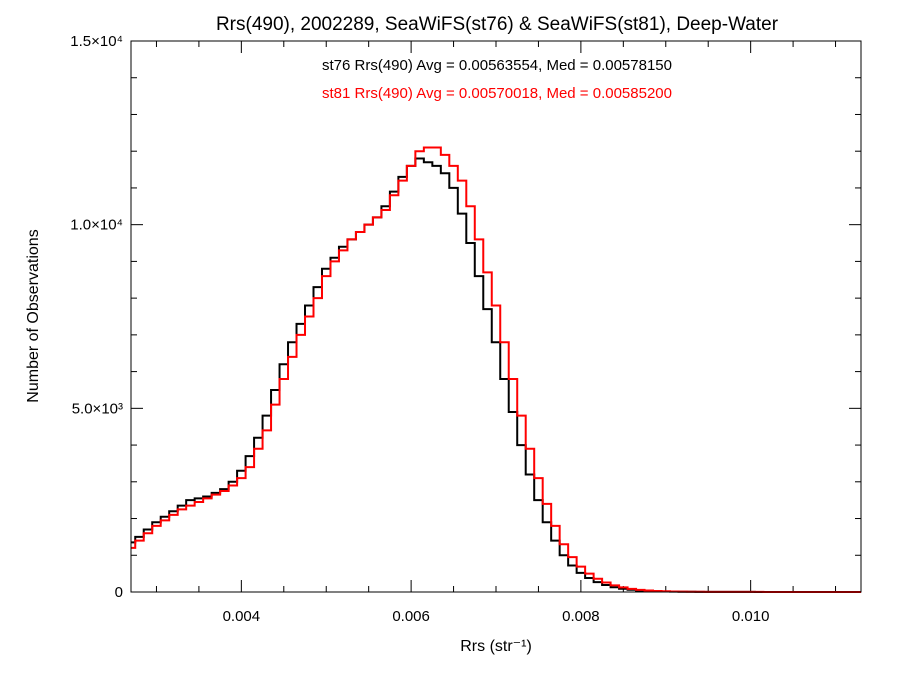  Describe the element at coordinates (119, 592) in the screenshot. I see `y-tick-label: 0` at that location.